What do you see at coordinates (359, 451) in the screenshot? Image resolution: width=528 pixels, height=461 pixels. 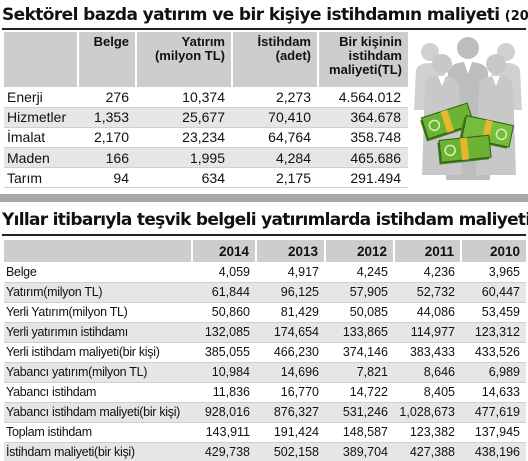 I see `cell: 389,704` at bounding box center [359, 451].